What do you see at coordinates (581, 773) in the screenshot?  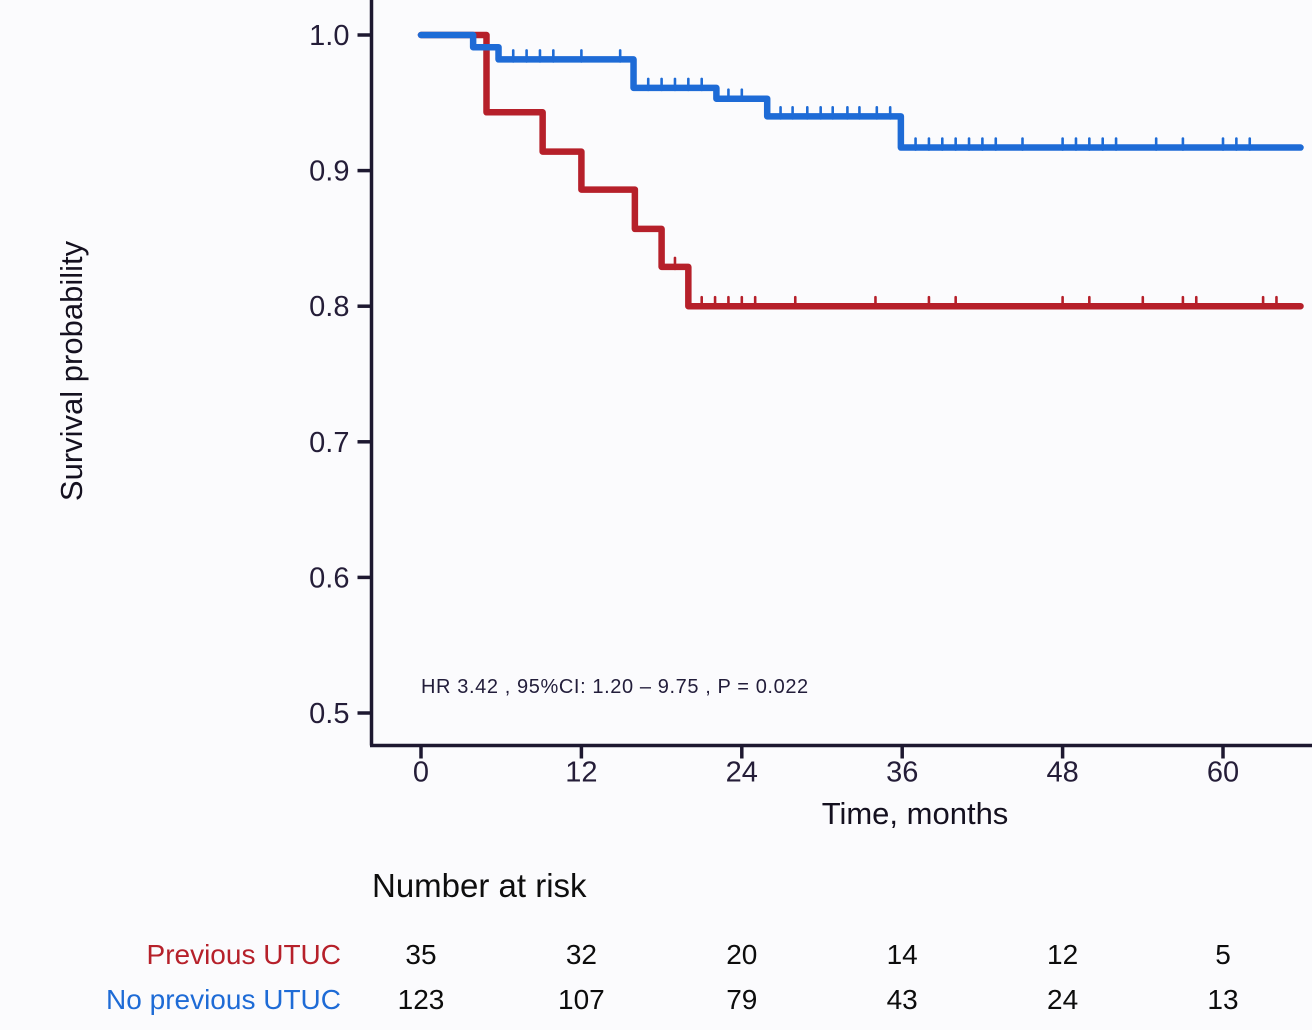 I see `x-tick-label: 12` at bounding box center [581, 773].